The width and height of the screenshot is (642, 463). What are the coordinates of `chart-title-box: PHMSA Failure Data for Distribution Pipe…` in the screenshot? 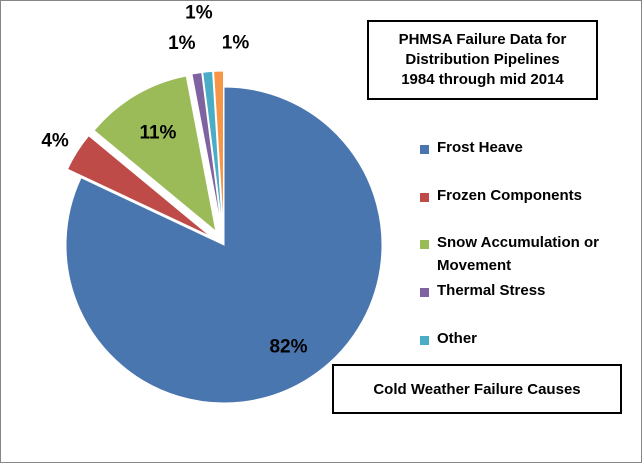 It's located at (482, 60).